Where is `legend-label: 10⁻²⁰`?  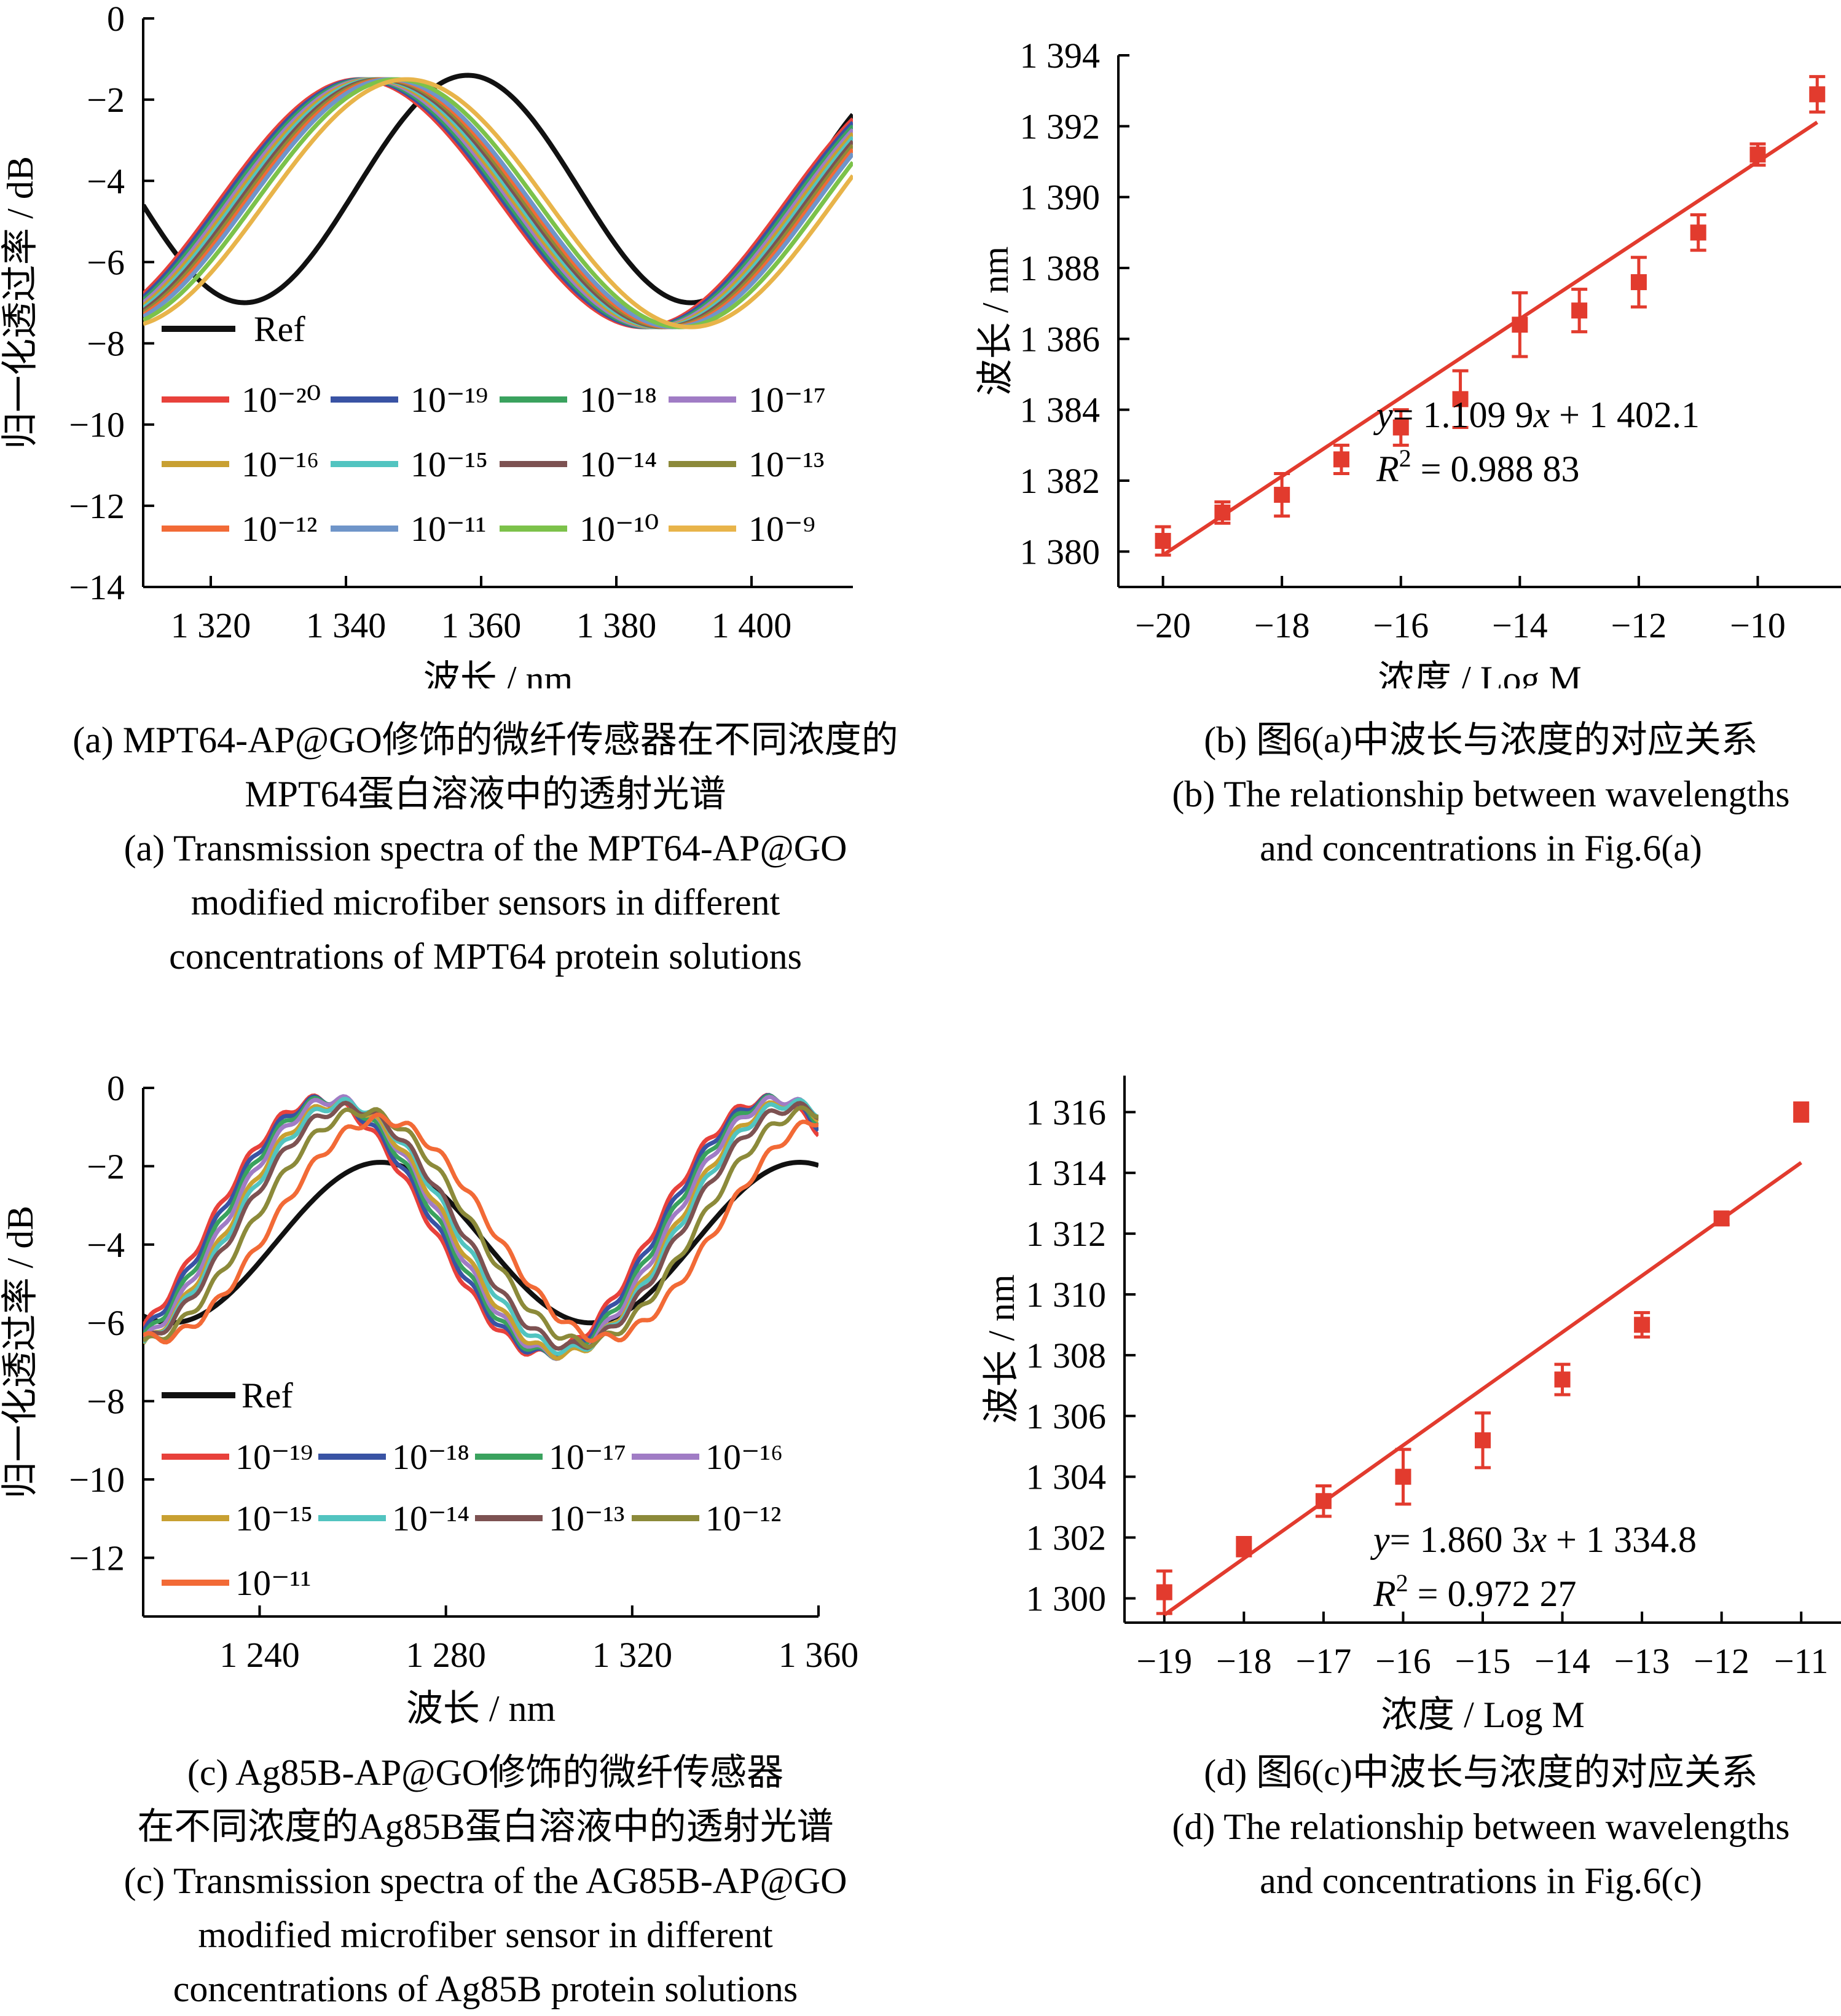
legend-label: 10⁻²⁰ is located at coordinates (281, 400).